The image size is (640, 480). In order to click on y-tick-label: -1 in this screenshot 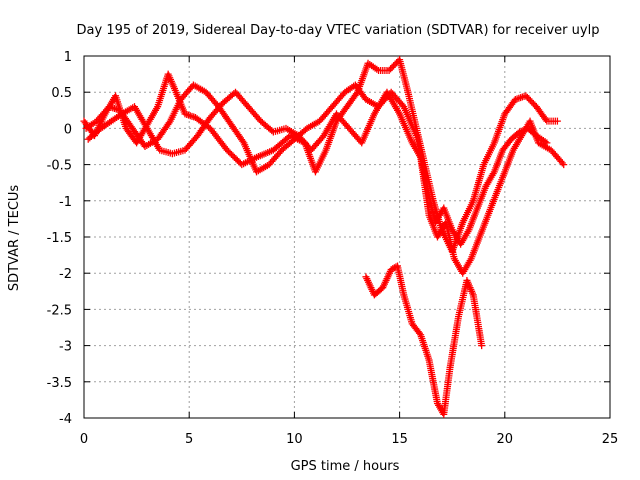, I will do `click(65, 202)`.